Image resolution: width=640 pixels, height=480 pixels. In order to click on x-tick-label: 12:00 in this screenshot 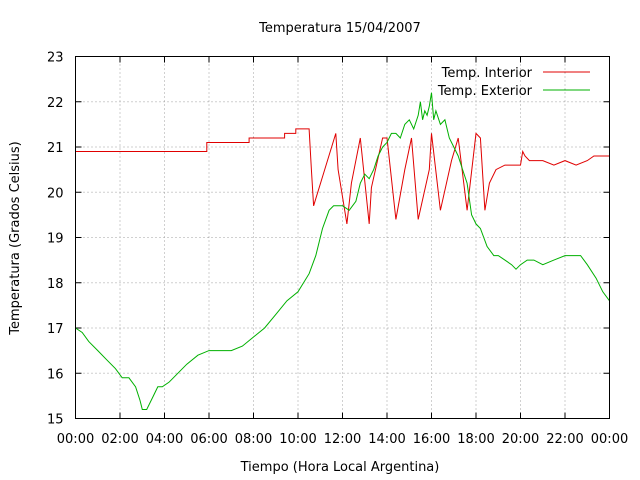, I will do `click(342, 439)`.